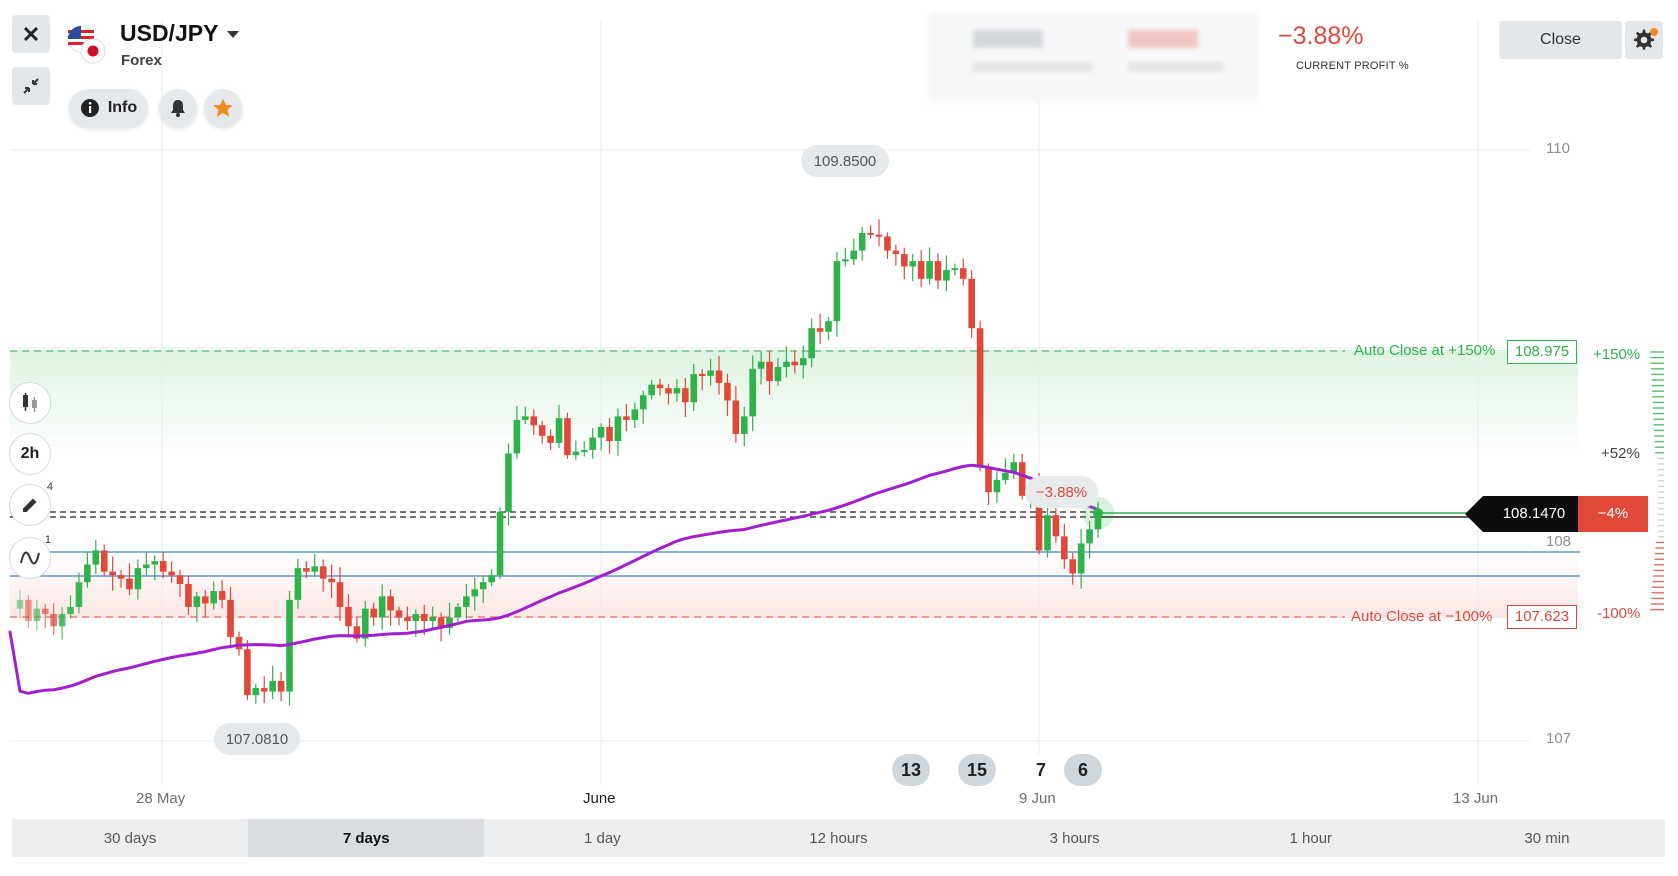 The image size is (1678, 876). Describe the element at coordinates (1619, 613) in the screenshot. I see `scale-label-minus100: -100%` at that location.